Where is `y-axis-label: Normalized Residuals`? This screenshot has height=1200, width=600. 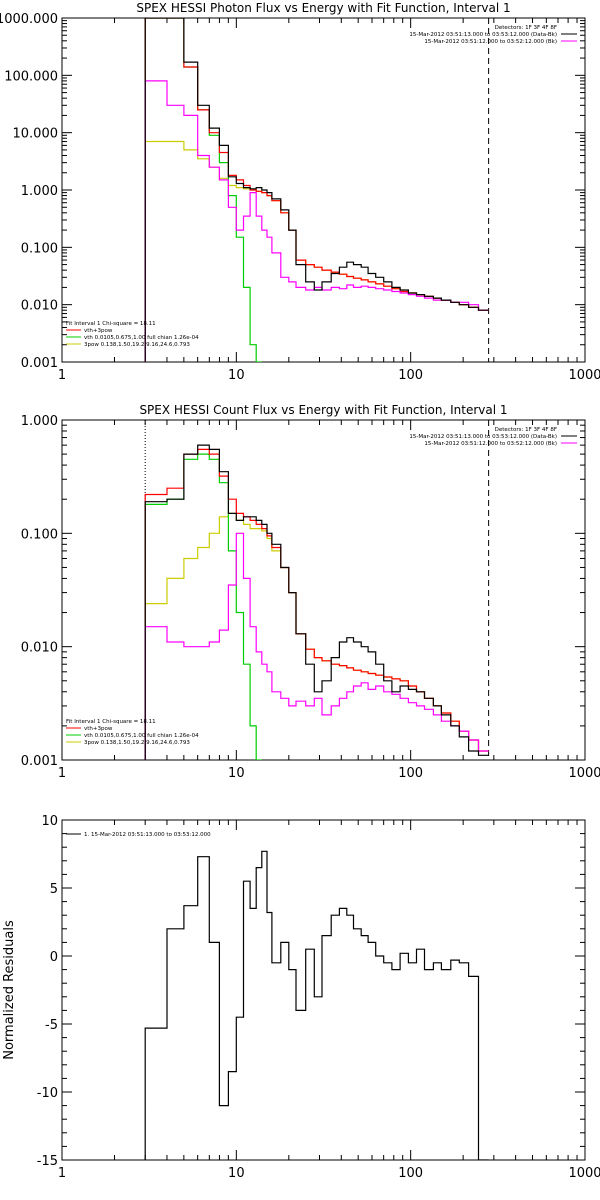
y-axis-label: Normalized Residuals is located at coordinates (9, 990).